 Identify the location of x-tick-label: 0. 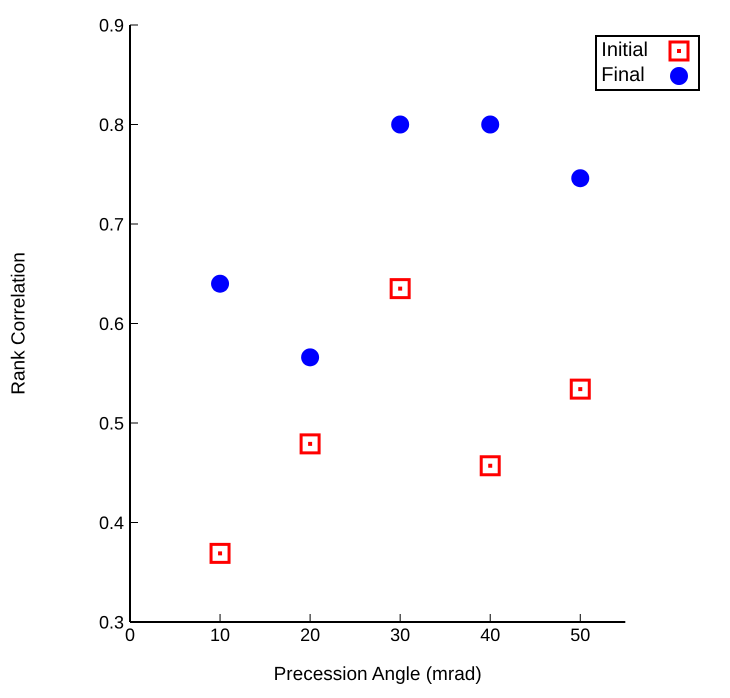
(130, 634).